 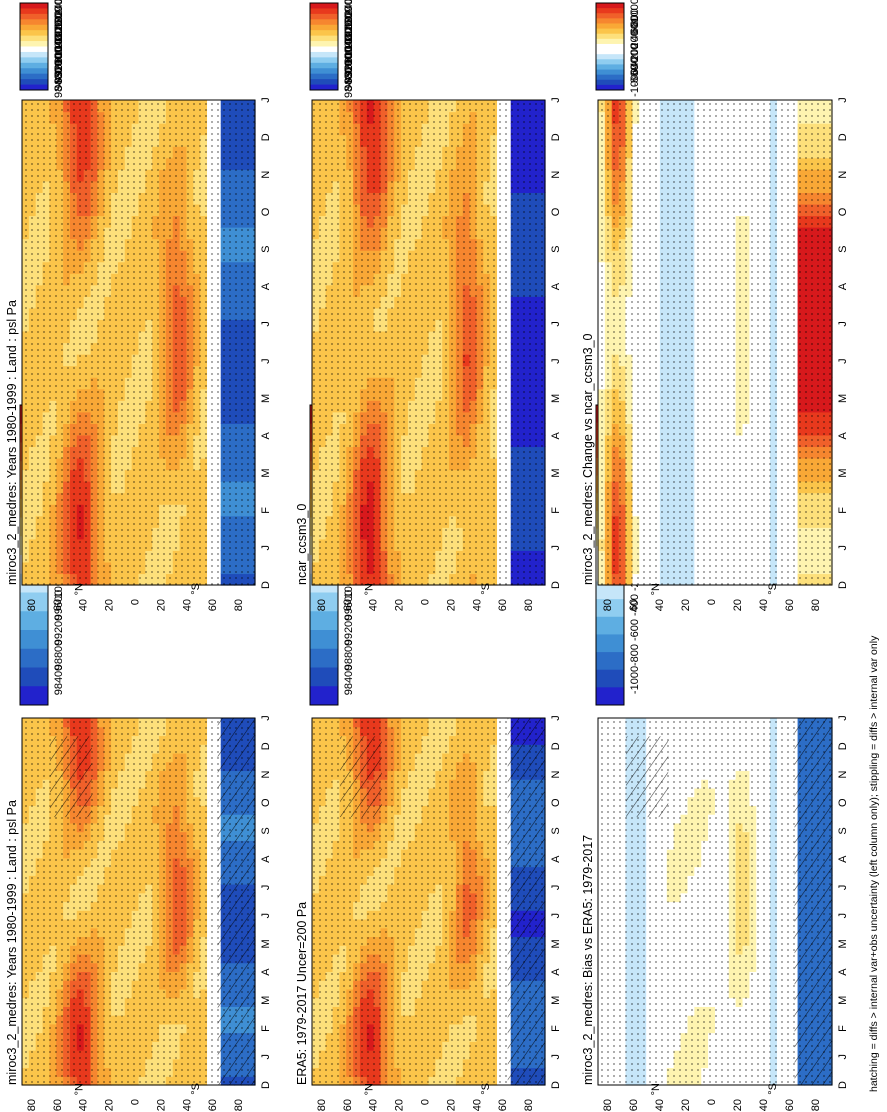 I want to click on colorbar-label: 100000, so click(x=59, y=53).